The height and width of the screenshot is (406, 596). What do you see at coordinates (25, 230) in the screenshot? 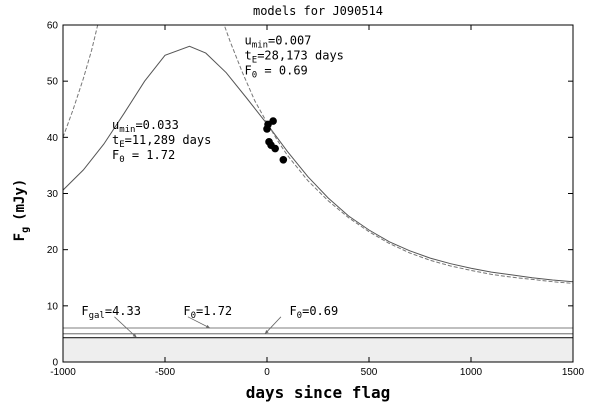
I see `y-axis-label-sub: g` at bounding box center [25, 230].